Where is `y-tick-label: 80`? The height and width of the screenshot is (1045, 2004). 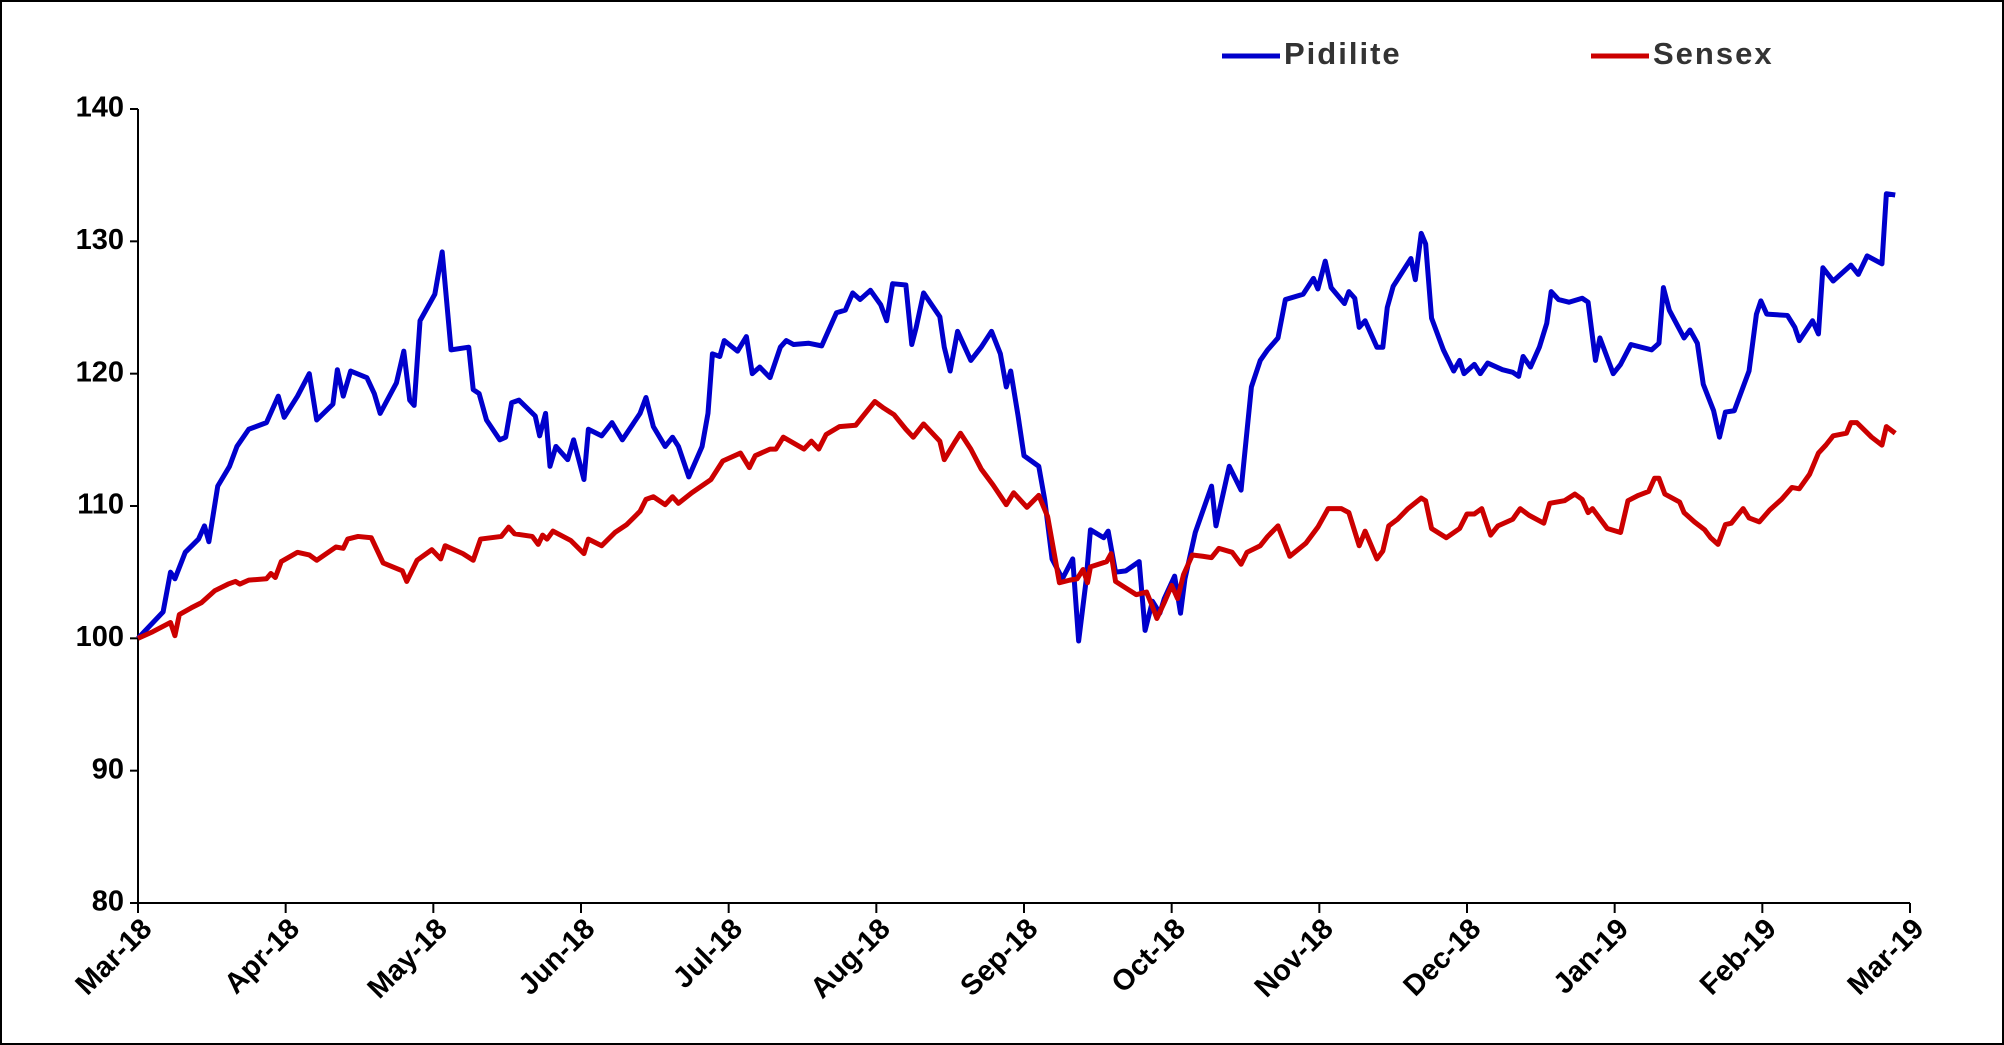 y-tick-label: 80 is located at coordinates (108, 902).